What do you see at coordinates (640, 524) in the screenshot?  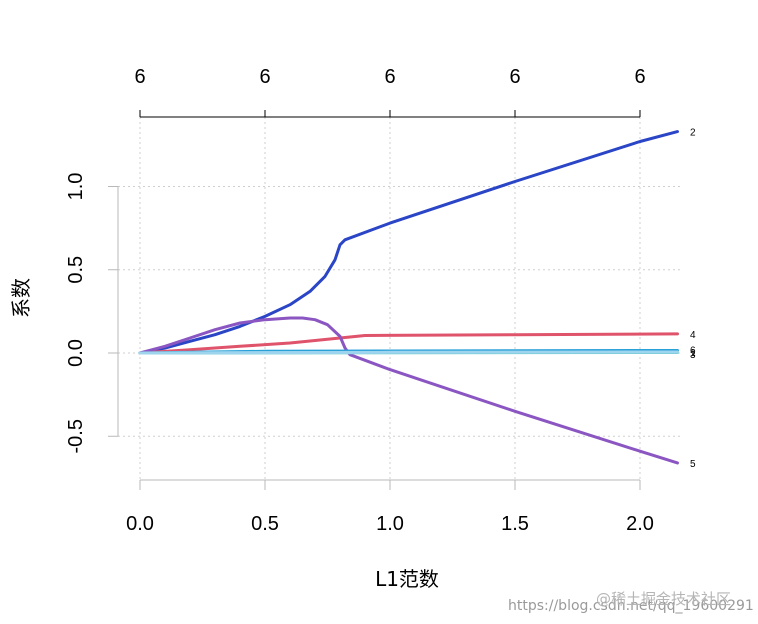 I see `x-tick-label: 2.0` at bounding box center [640, 524].